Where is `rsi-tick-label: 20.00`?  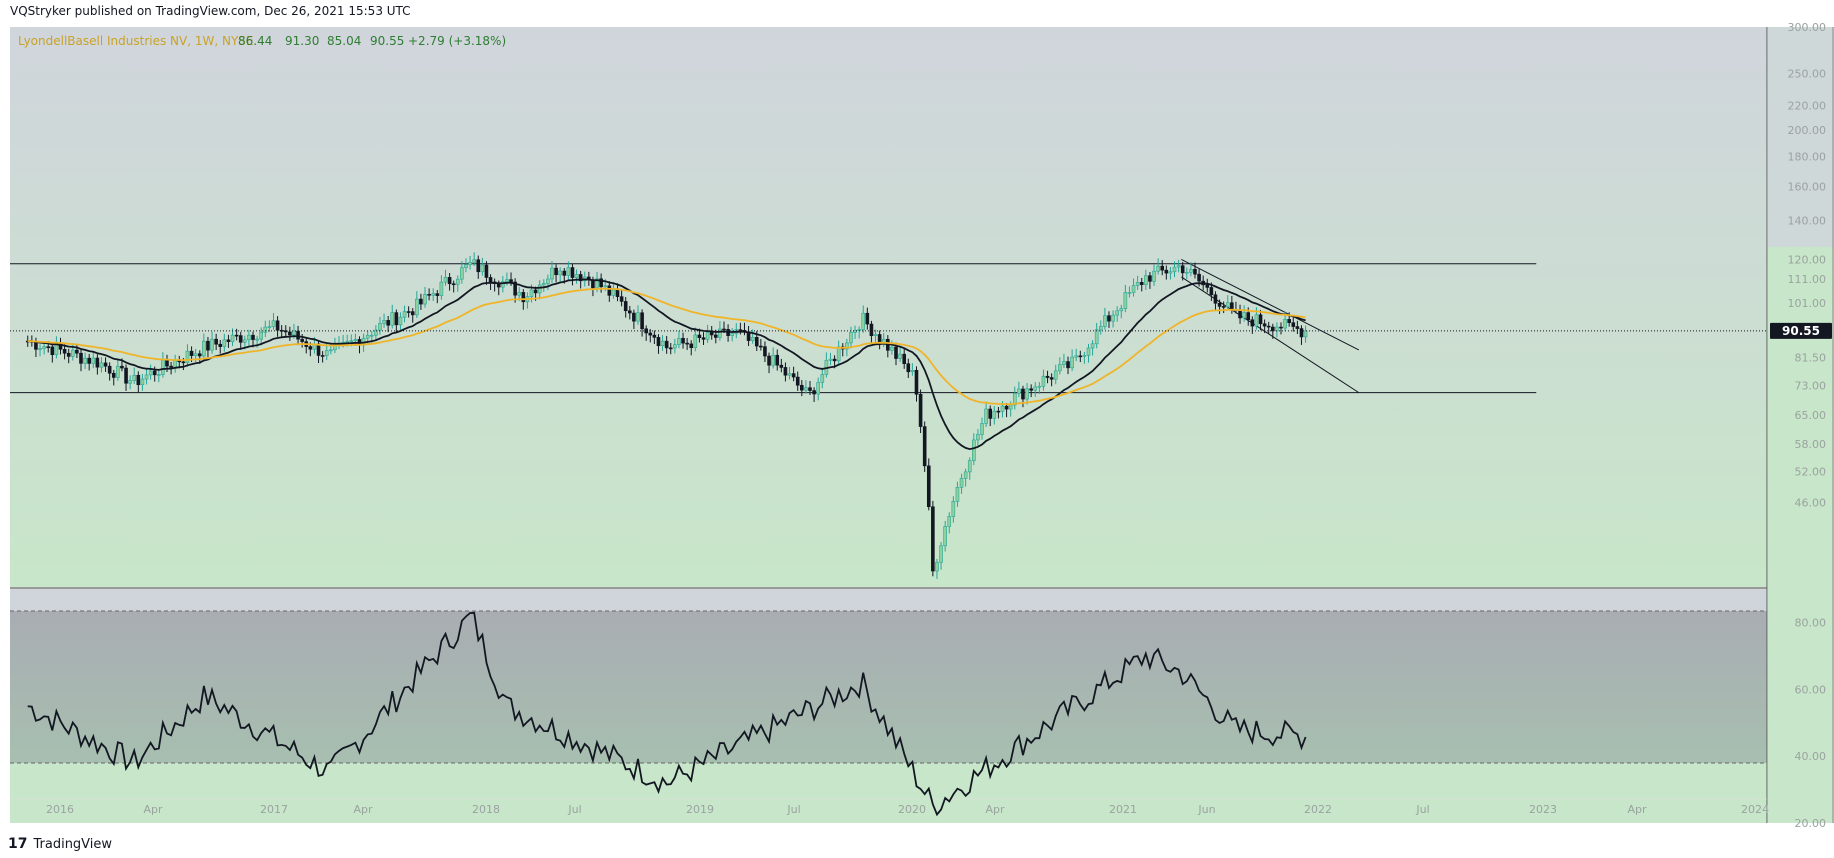 rsi-tick-label: 20.00 is located at coordinates (1811, 823).